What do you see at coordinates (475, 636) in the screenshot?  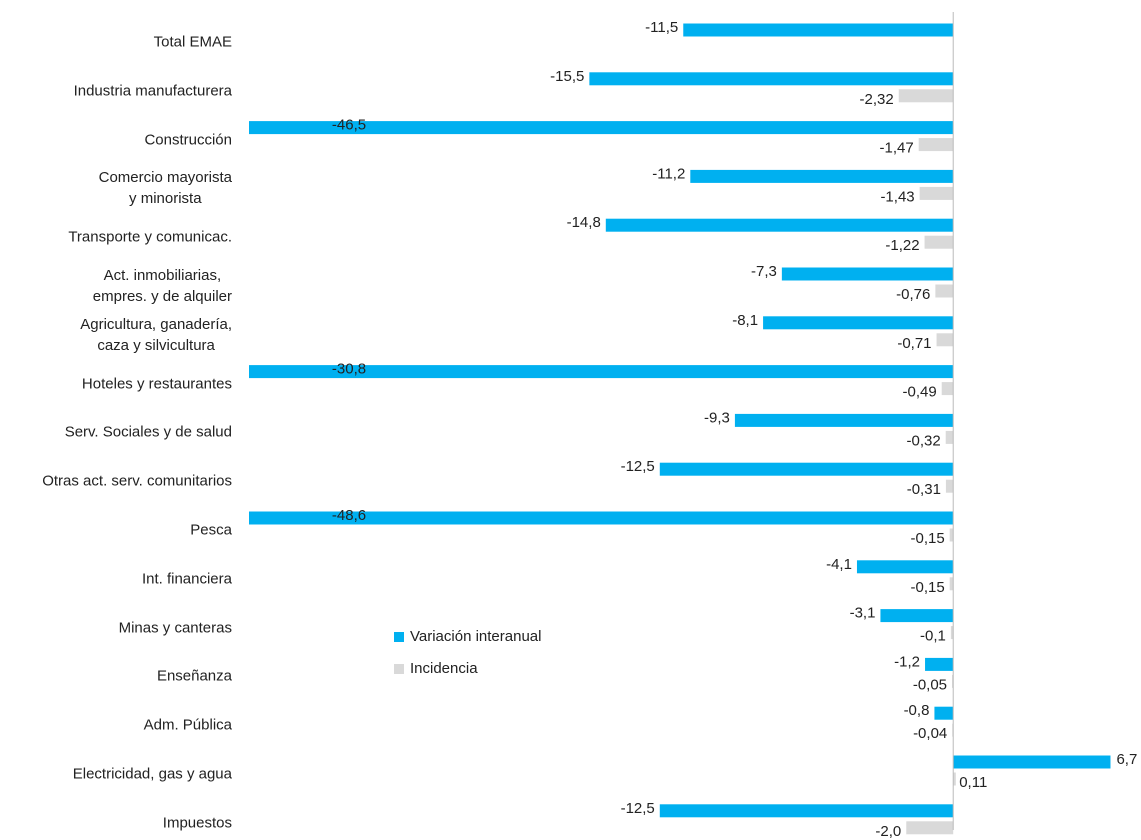 I see `legend-label: Variación interanual` at bounding box center [475, 636].